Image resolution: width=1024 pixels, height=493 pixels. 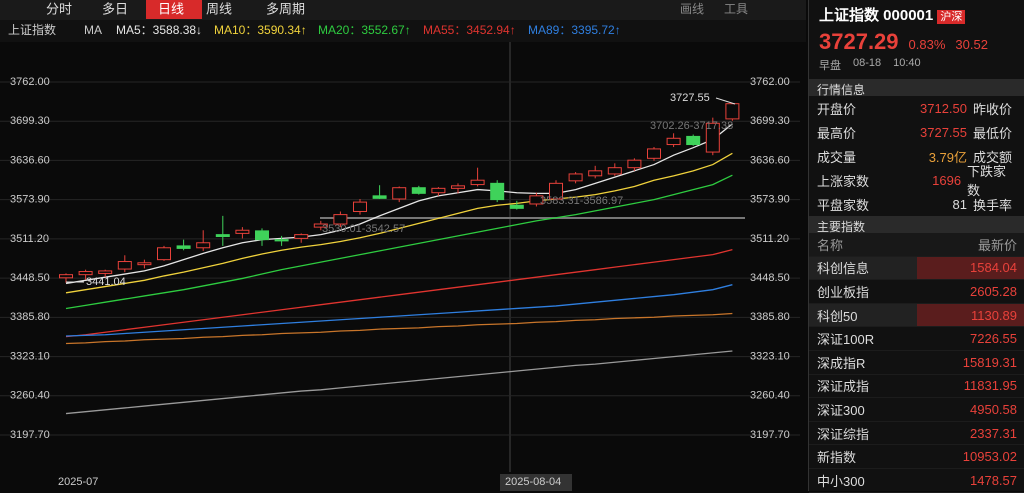 What do you see at coordinates (691, 126) in the screenshot?
I see `annotation: 3702.26-3717.38` at bounding box center [691, 126].